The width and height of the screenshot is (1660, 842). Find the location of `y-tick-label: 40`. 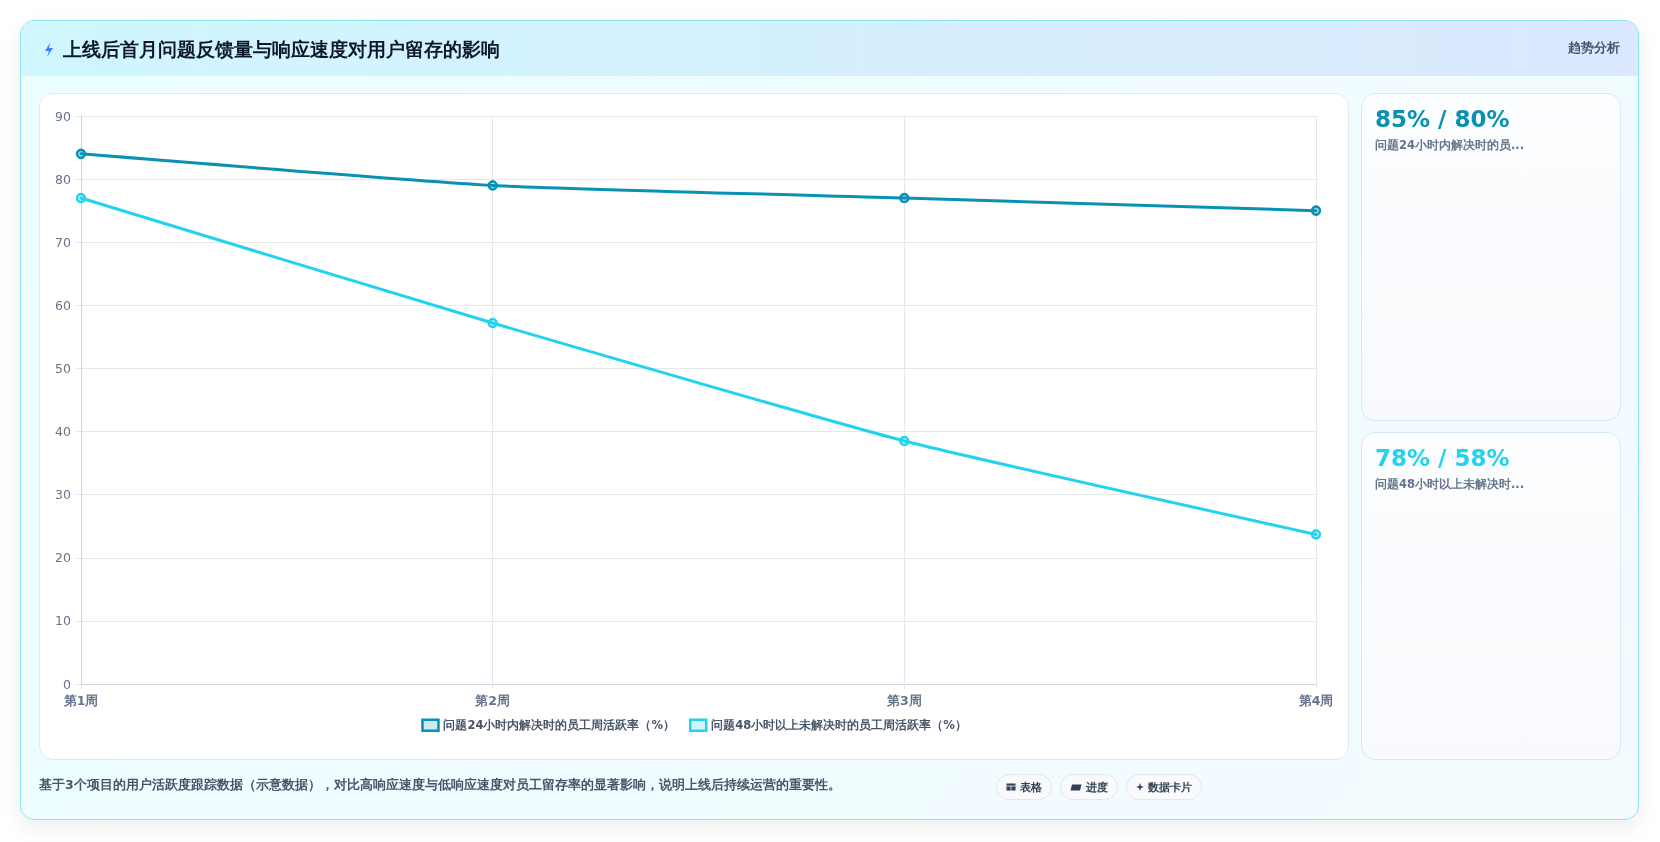

y-tick-label: 40 is located at coordinates (63, 432).